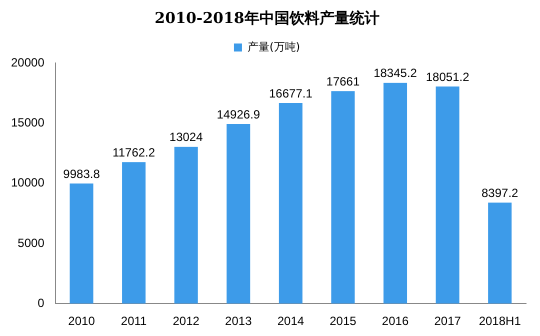 This screenshot has width=540, height=336. Describe the element at coordinates (27, 183) in the screenshot. I see `y-tick-label: 10000` at that location.